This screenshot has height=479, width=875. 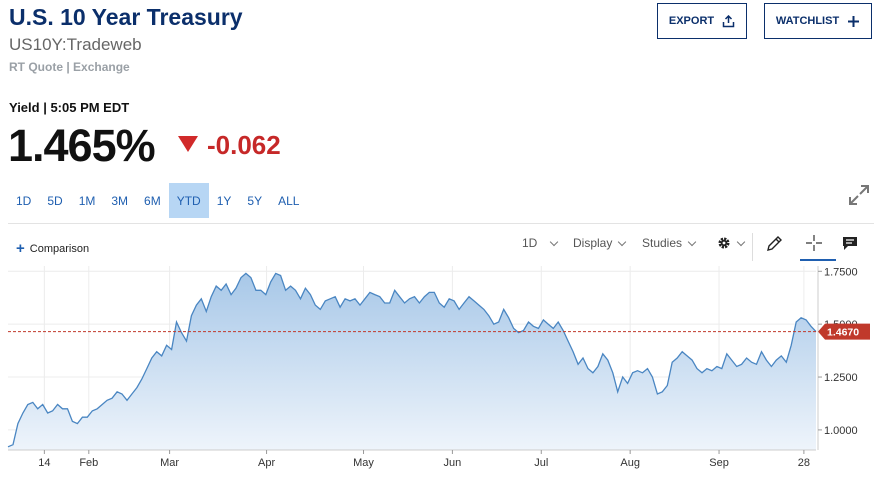 I want to click on last-value-label: 1.4670, so click(x=843, y=333).